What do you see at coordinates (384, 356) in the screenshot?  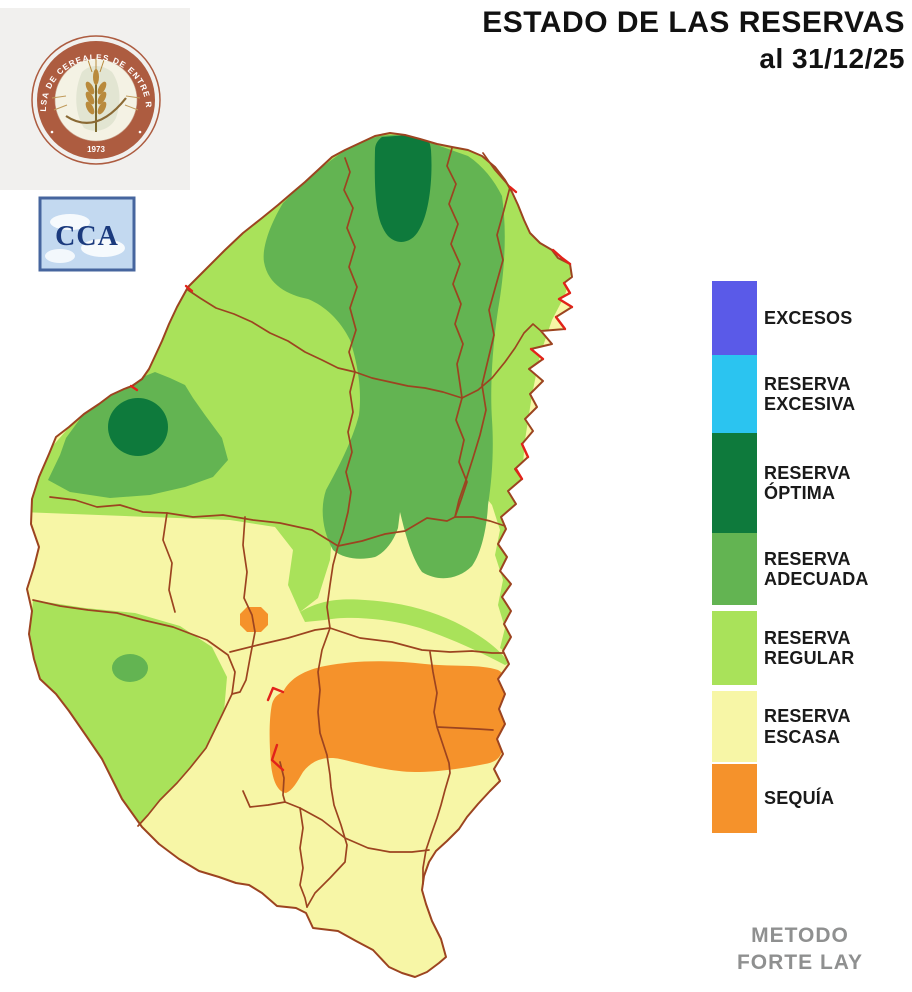 I see `region-reserva-adecuada-main` at bounding box center [384, 356].